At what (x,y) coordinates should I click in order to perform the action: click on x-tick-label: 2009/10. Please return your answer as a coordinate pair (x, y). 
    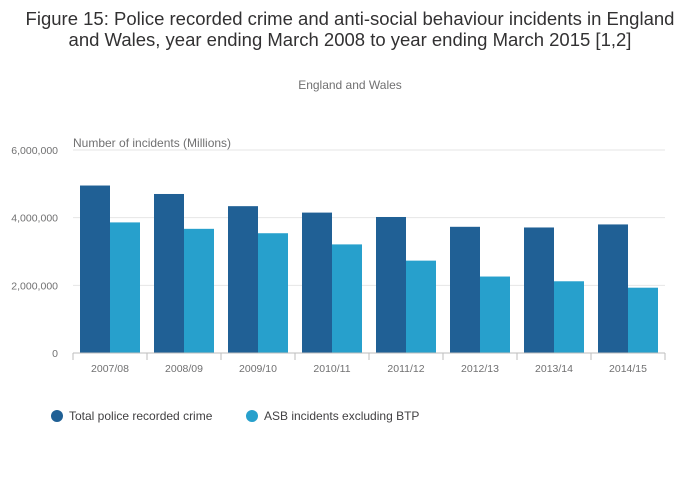
    Looking at the image, I should click on (258, 369).